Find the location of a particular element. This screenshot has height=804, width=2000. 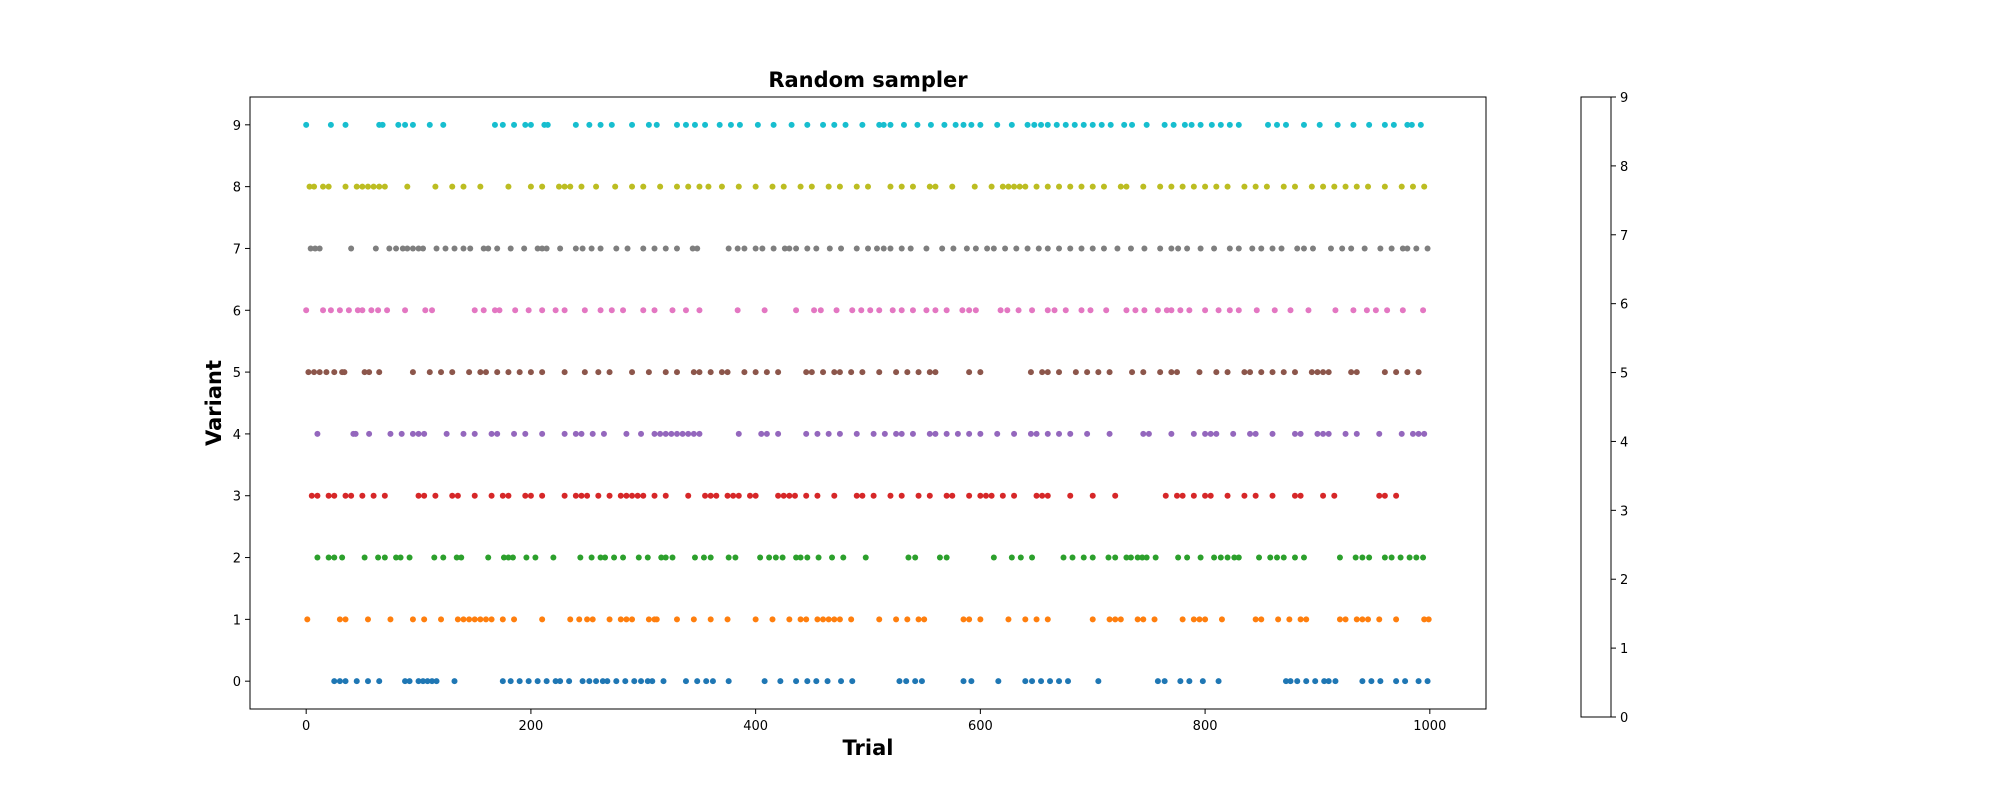

y-axis-title: Variant is located at coordinates (214, 403).